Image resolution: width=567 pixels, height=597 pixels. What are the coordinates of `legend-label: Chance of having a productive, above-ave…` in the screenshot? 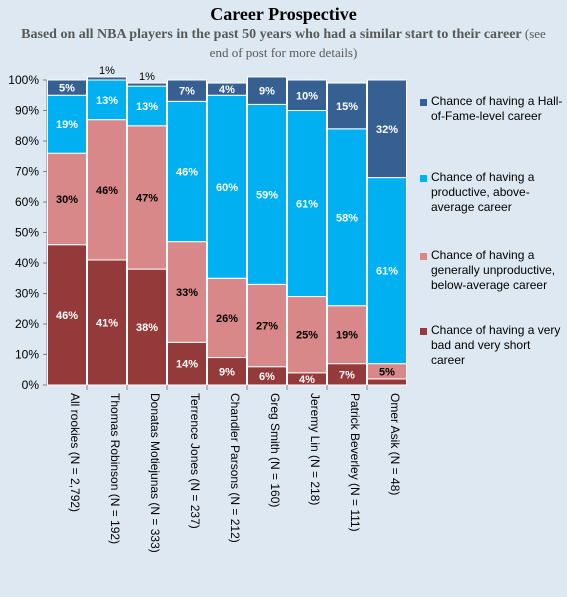 It's located at (483, 192).